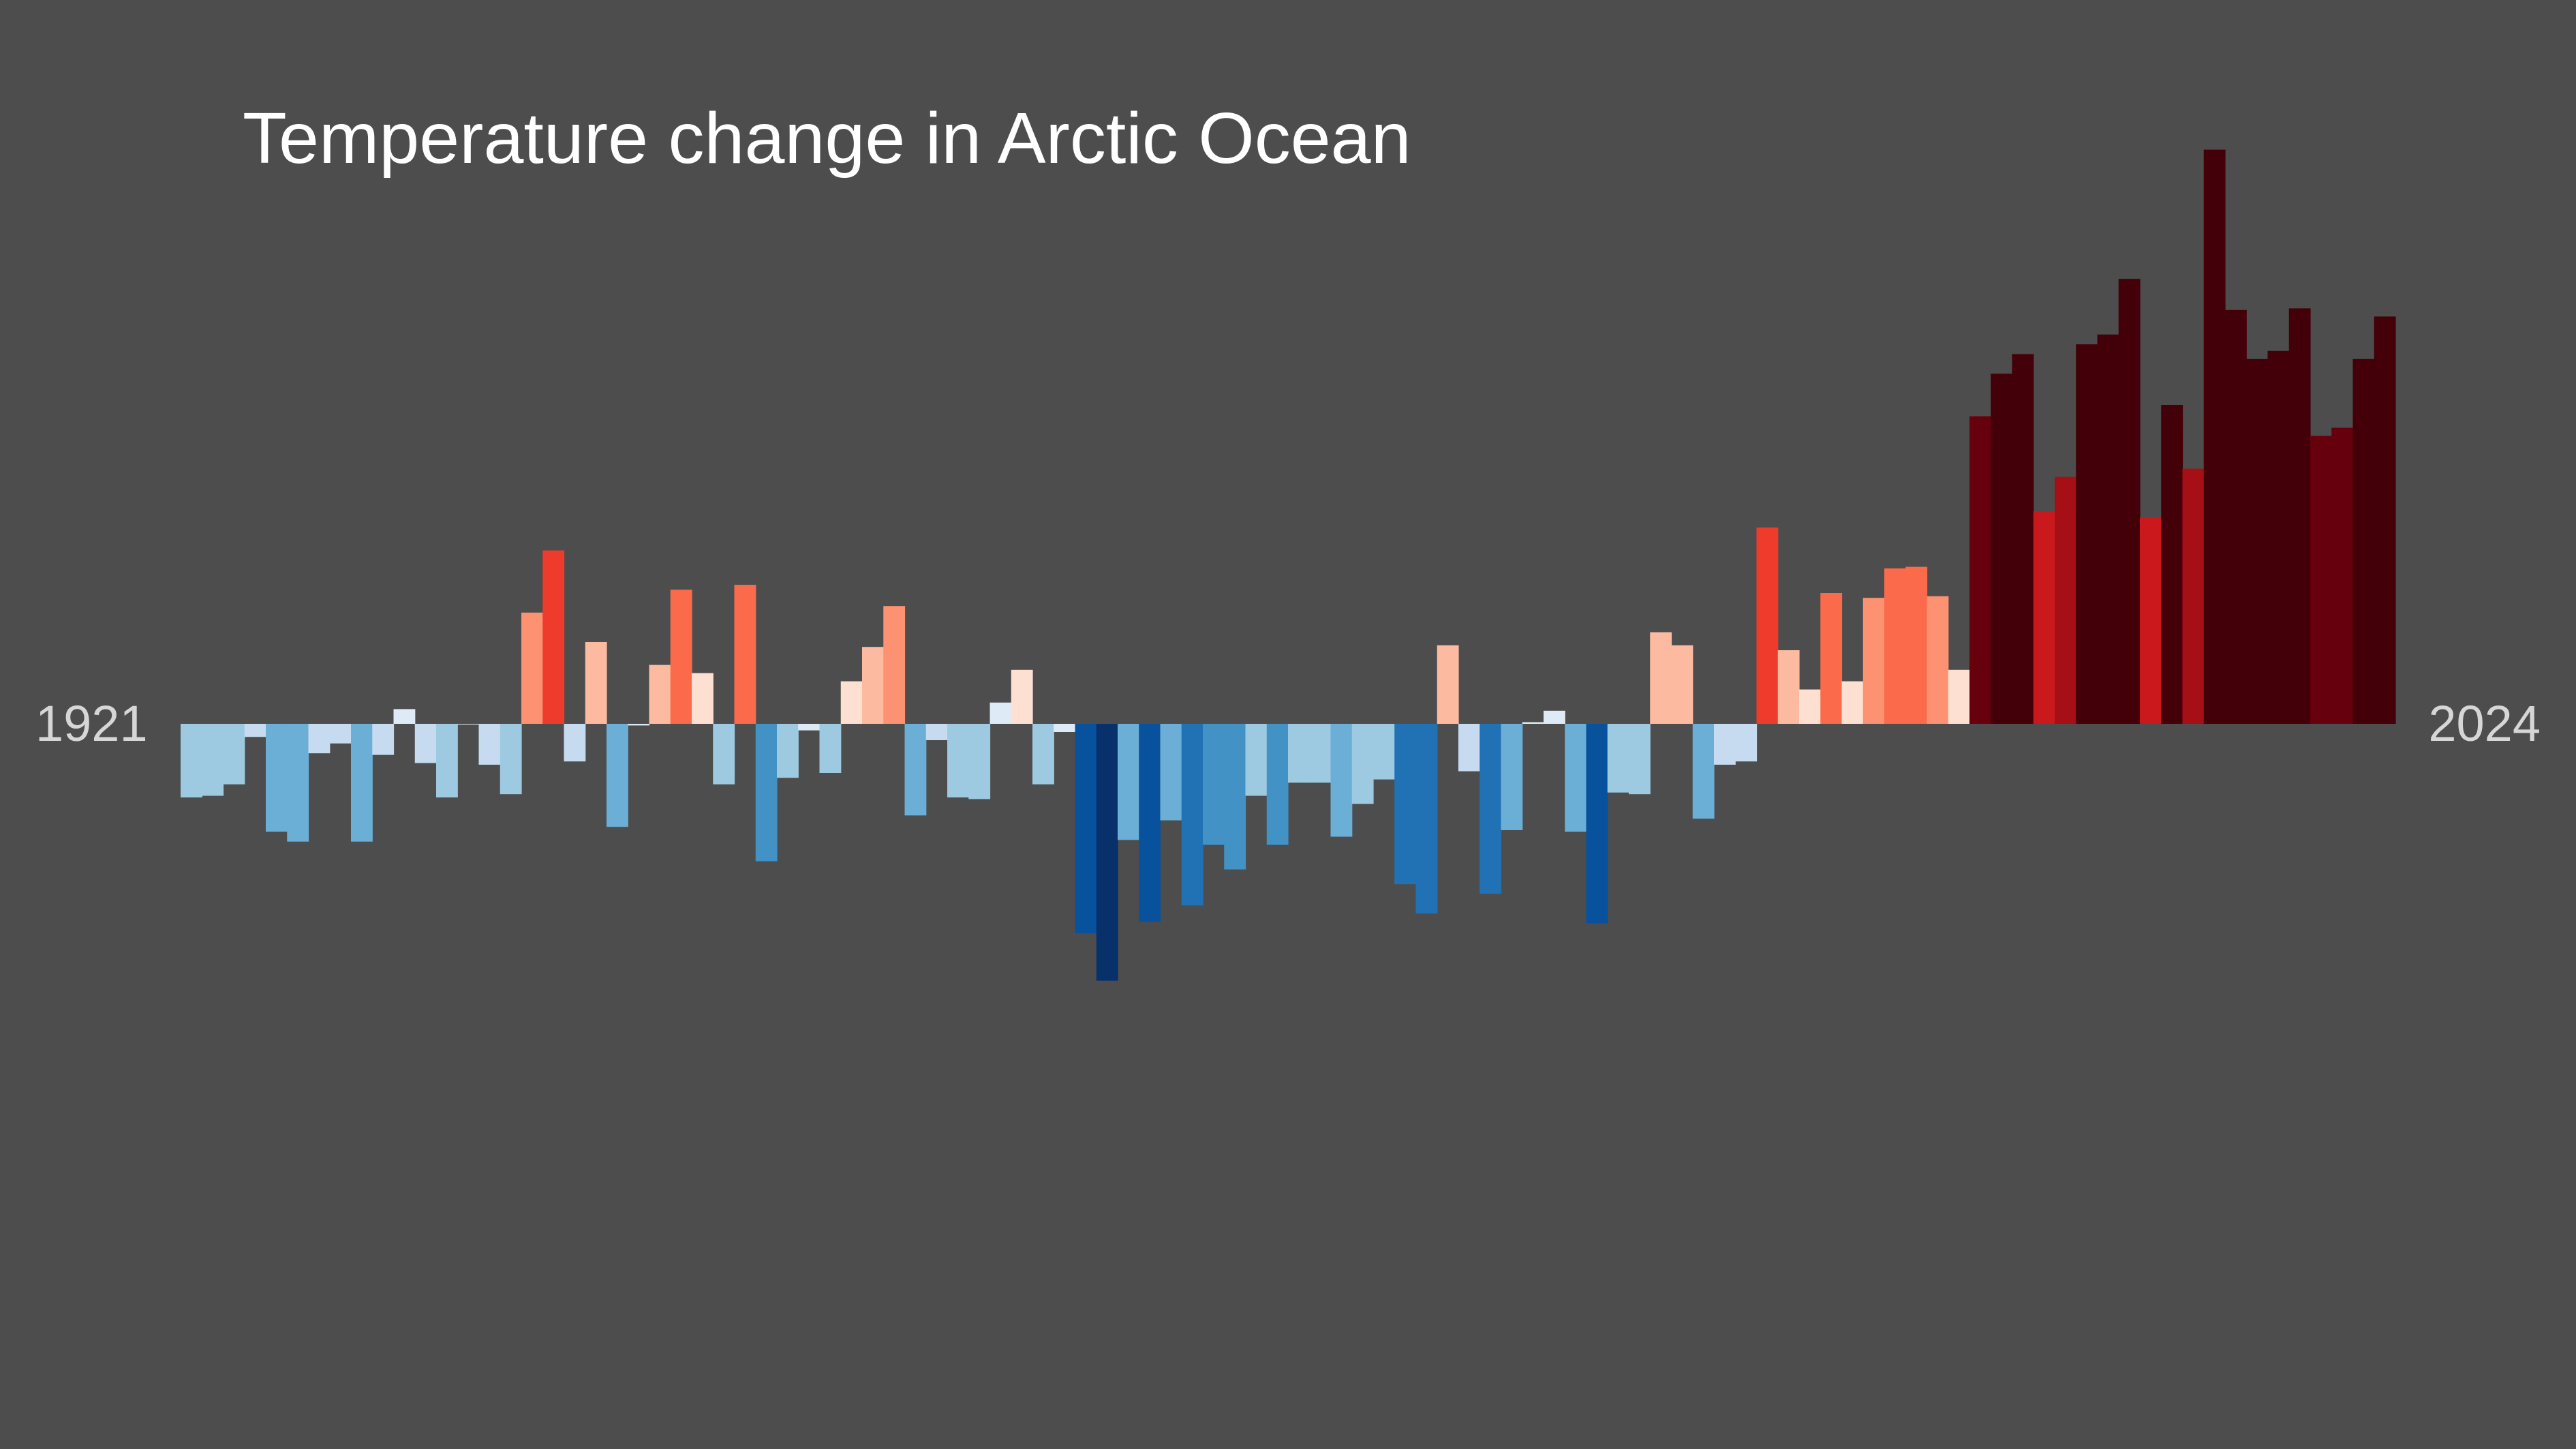 Image resolution: width=2576 pixels, height=1449 pixels. What do you see at coordinates (1938, 660) in the screenshot?
I see `bar-2003` at bounding box center [1938, 660].